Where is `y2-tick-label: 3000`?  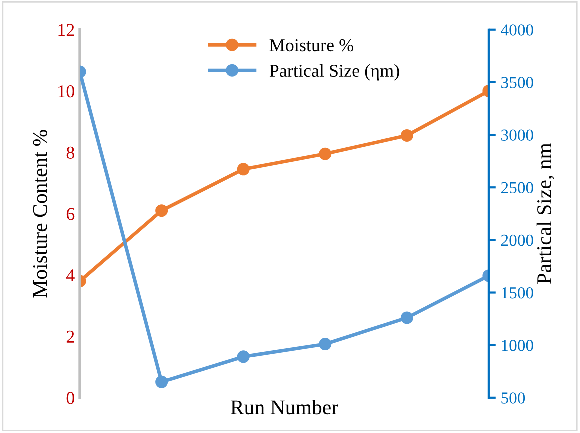 y2-tick-label: 3000 is located at coordinates (518, 135).